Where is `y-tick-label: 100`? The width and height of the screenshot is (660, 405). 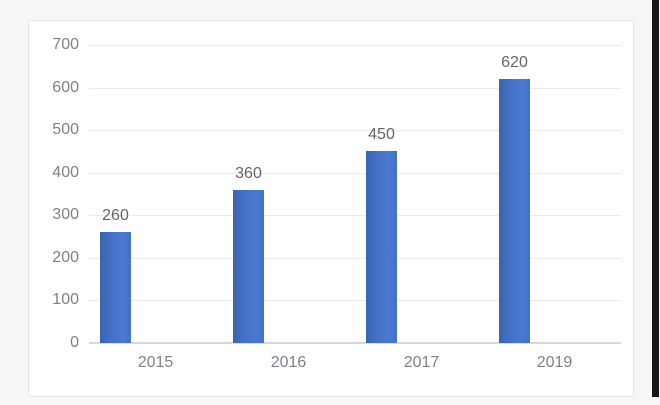
y-tick-label: 100 is located at coordinates (65, 300).